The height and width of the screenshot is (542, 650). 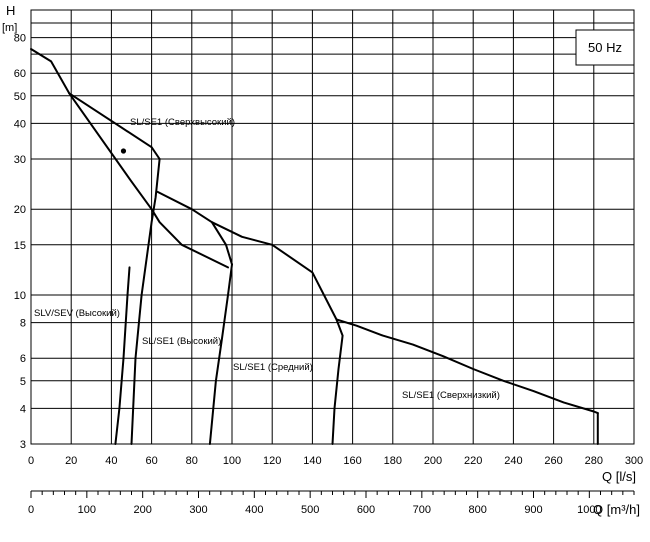 I want to click on annotation-marker, so click(x=123, y=151).